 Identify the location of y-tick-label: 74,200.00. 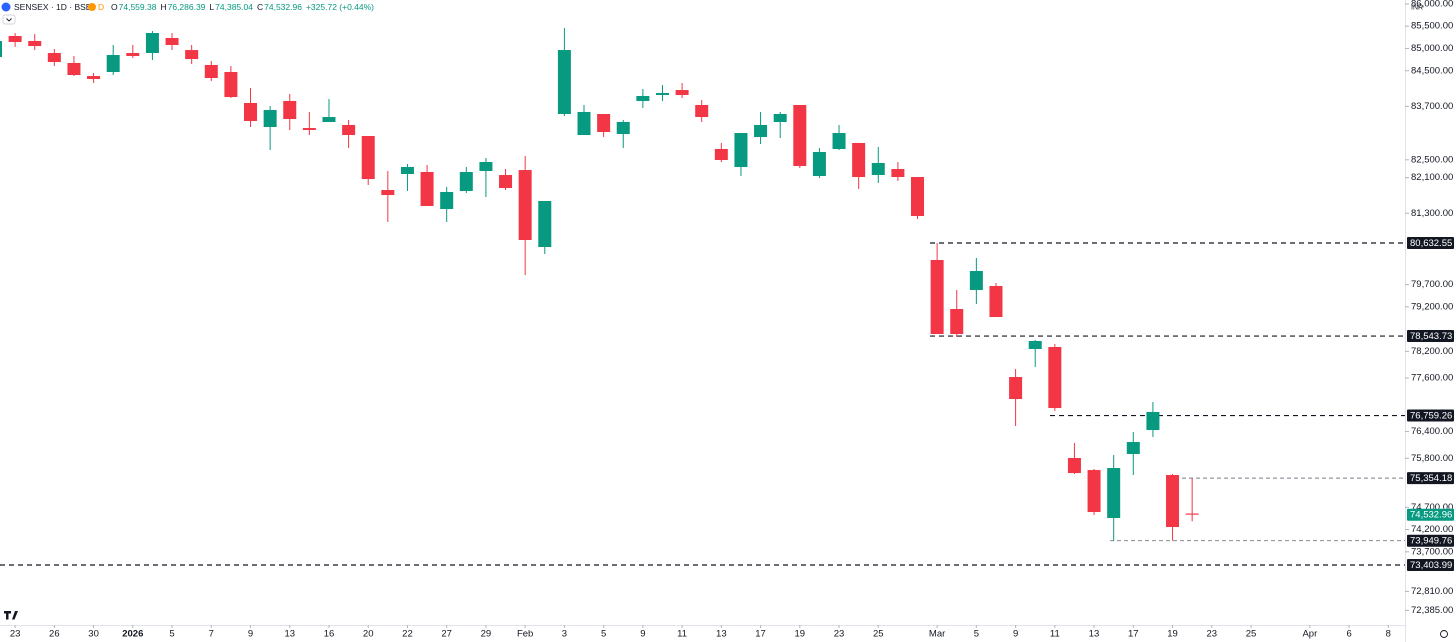
(1432, 529).